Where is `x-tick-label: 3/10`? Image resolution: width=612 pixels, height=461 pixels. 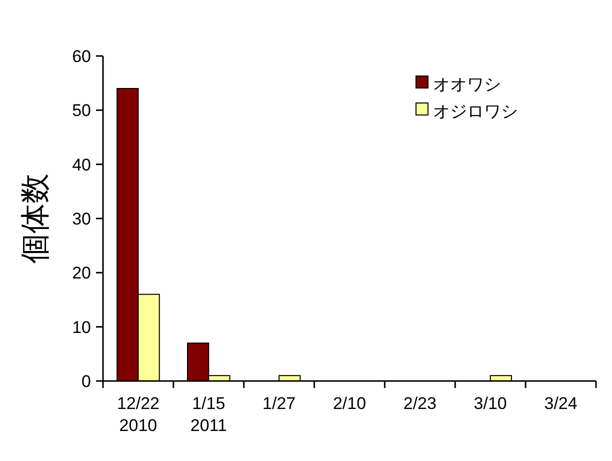 x-tick-label: 3/10 is located at coordinates (490, 403).